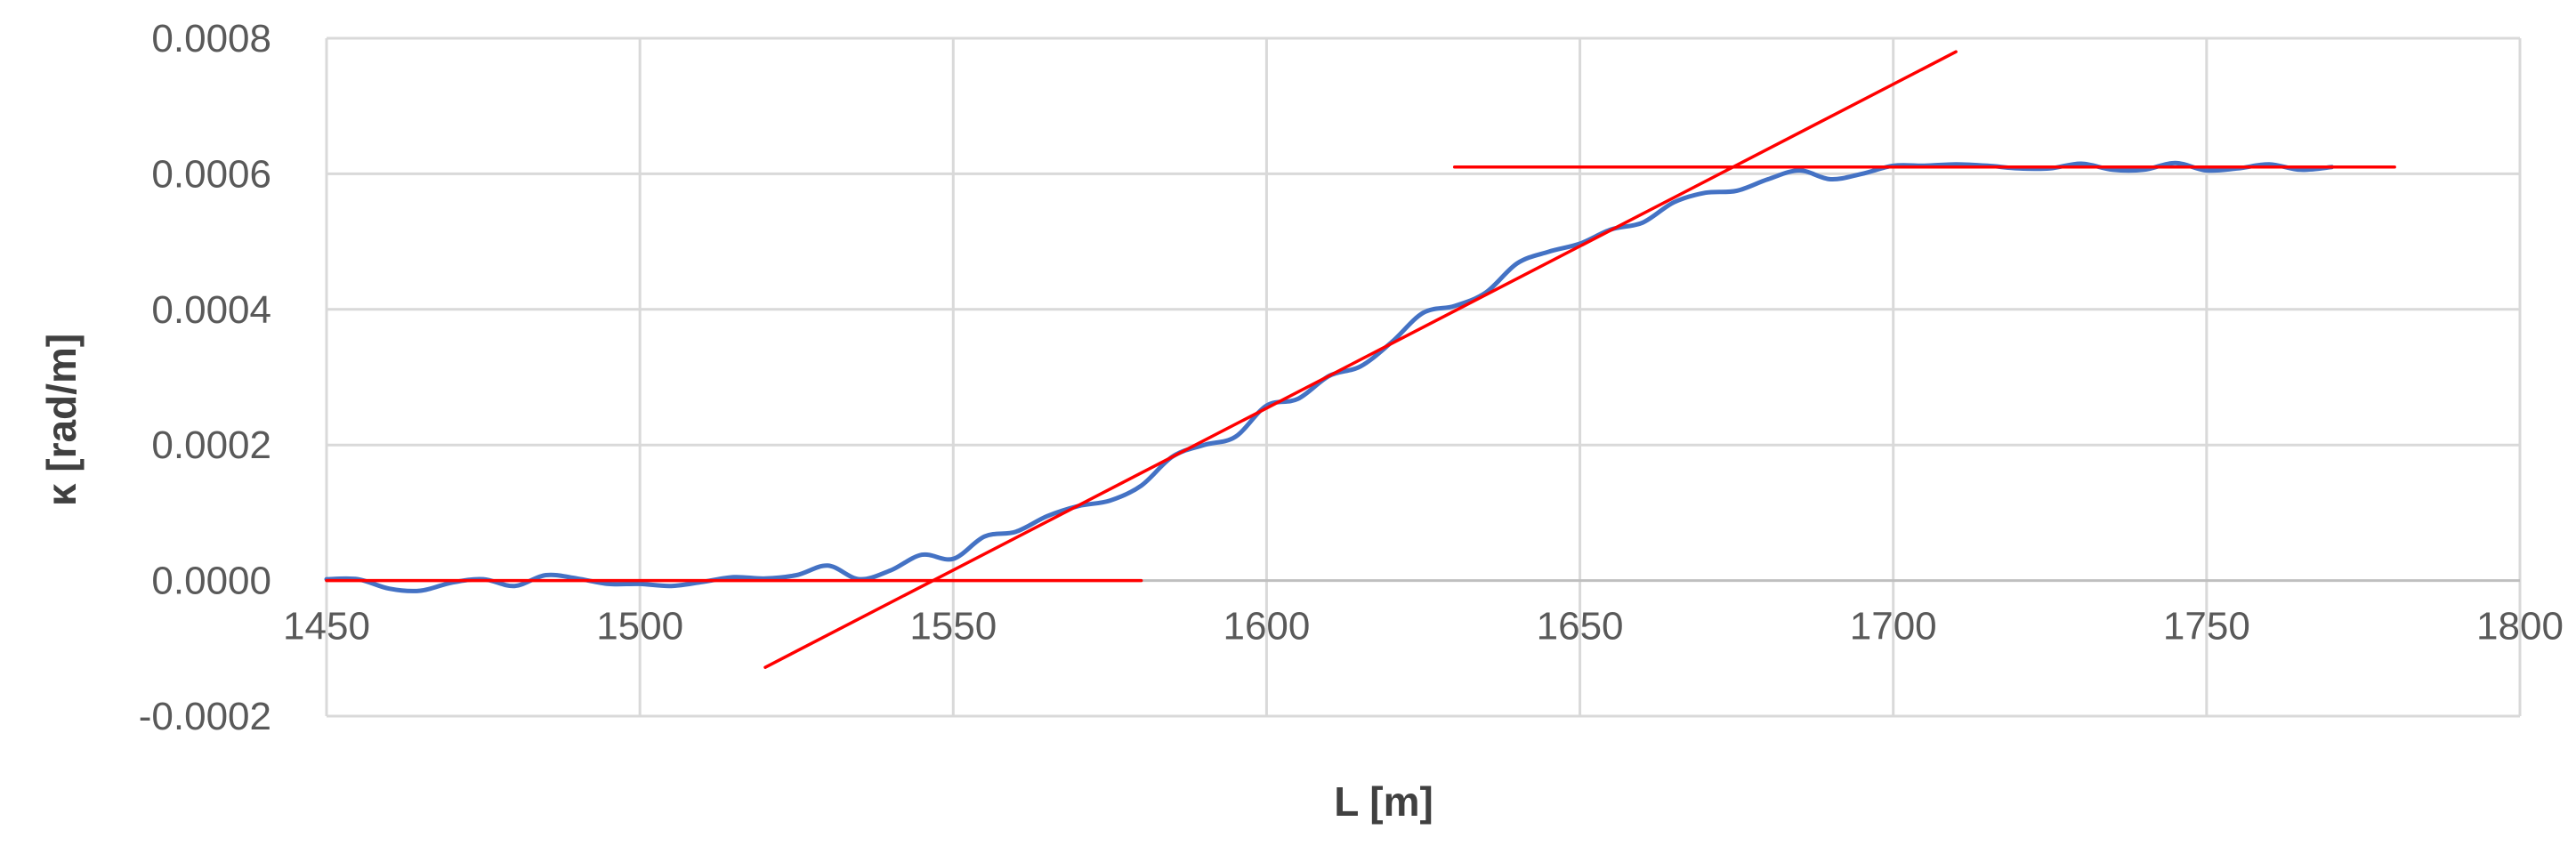  Describe the element at coordinates (1266, 627) in the screenshot. I see `x-tick-label: 1600` at that location.